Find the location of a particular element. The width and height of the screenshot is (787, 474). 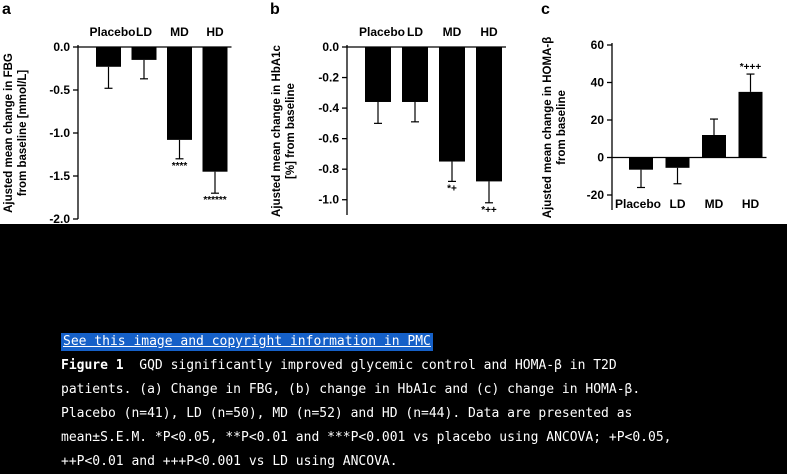

y-tick-label: -20 is located at coordinates (596, 195).